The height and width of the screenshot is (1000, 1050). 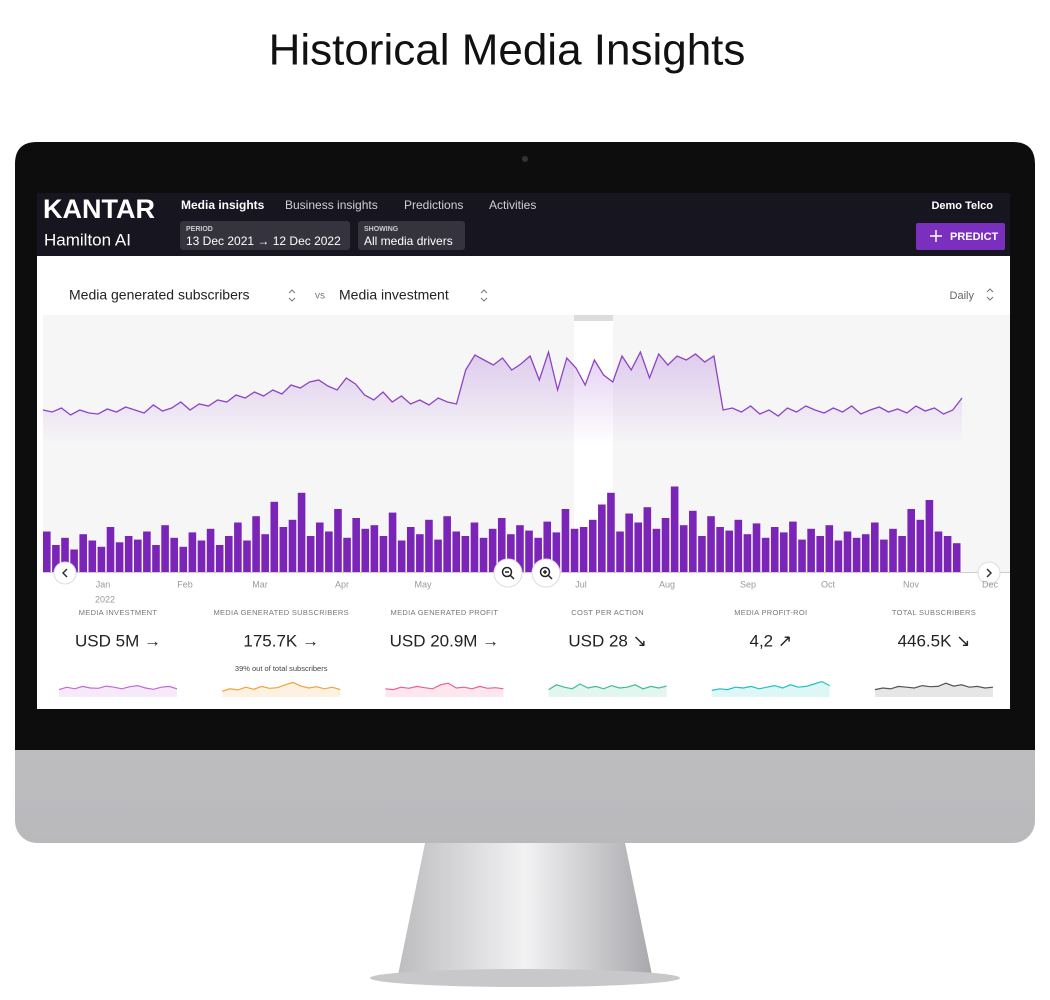 I want to click on showing-value: All media drivers, so click(x=408, y=241).